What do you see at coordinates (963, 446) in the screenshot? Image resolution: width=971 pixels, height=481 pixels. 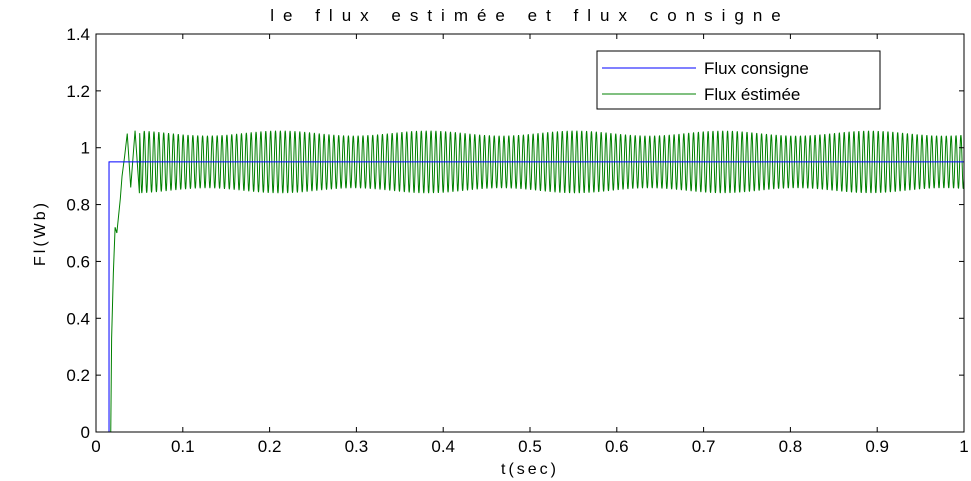 I see `x-tick-label: 1` at bounding box center [963, 446].